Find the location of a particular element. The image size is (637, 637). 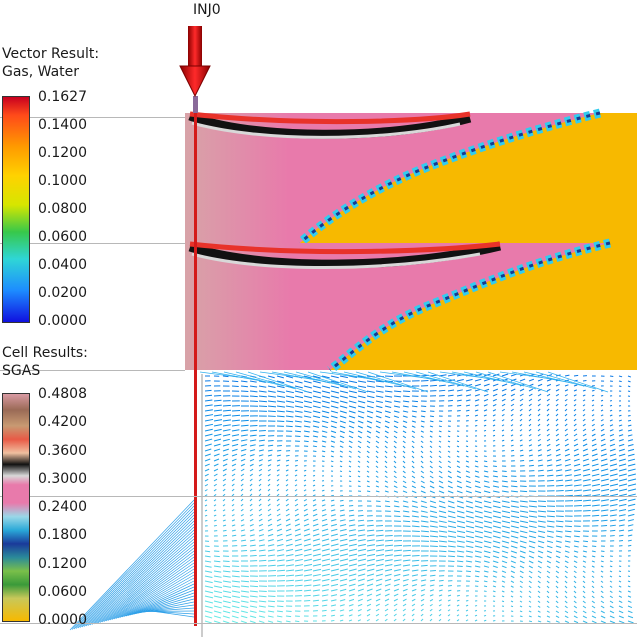

vector-legend-tick-label: 0.1400 is located at coordinates (62, 125).